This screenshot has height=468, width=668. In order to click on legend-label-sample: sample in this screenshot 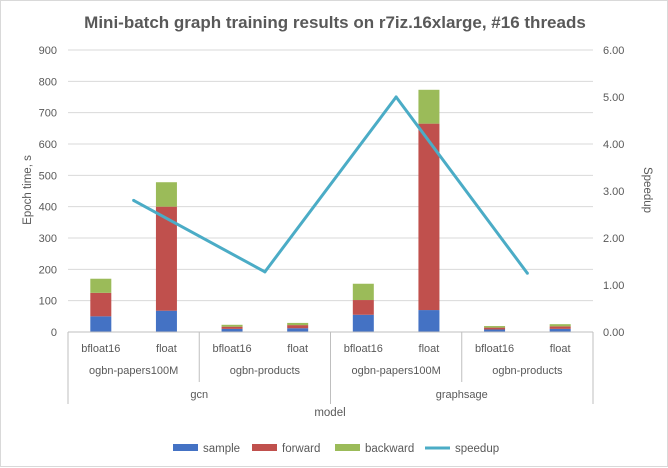, I will do `click(221, 449)`.